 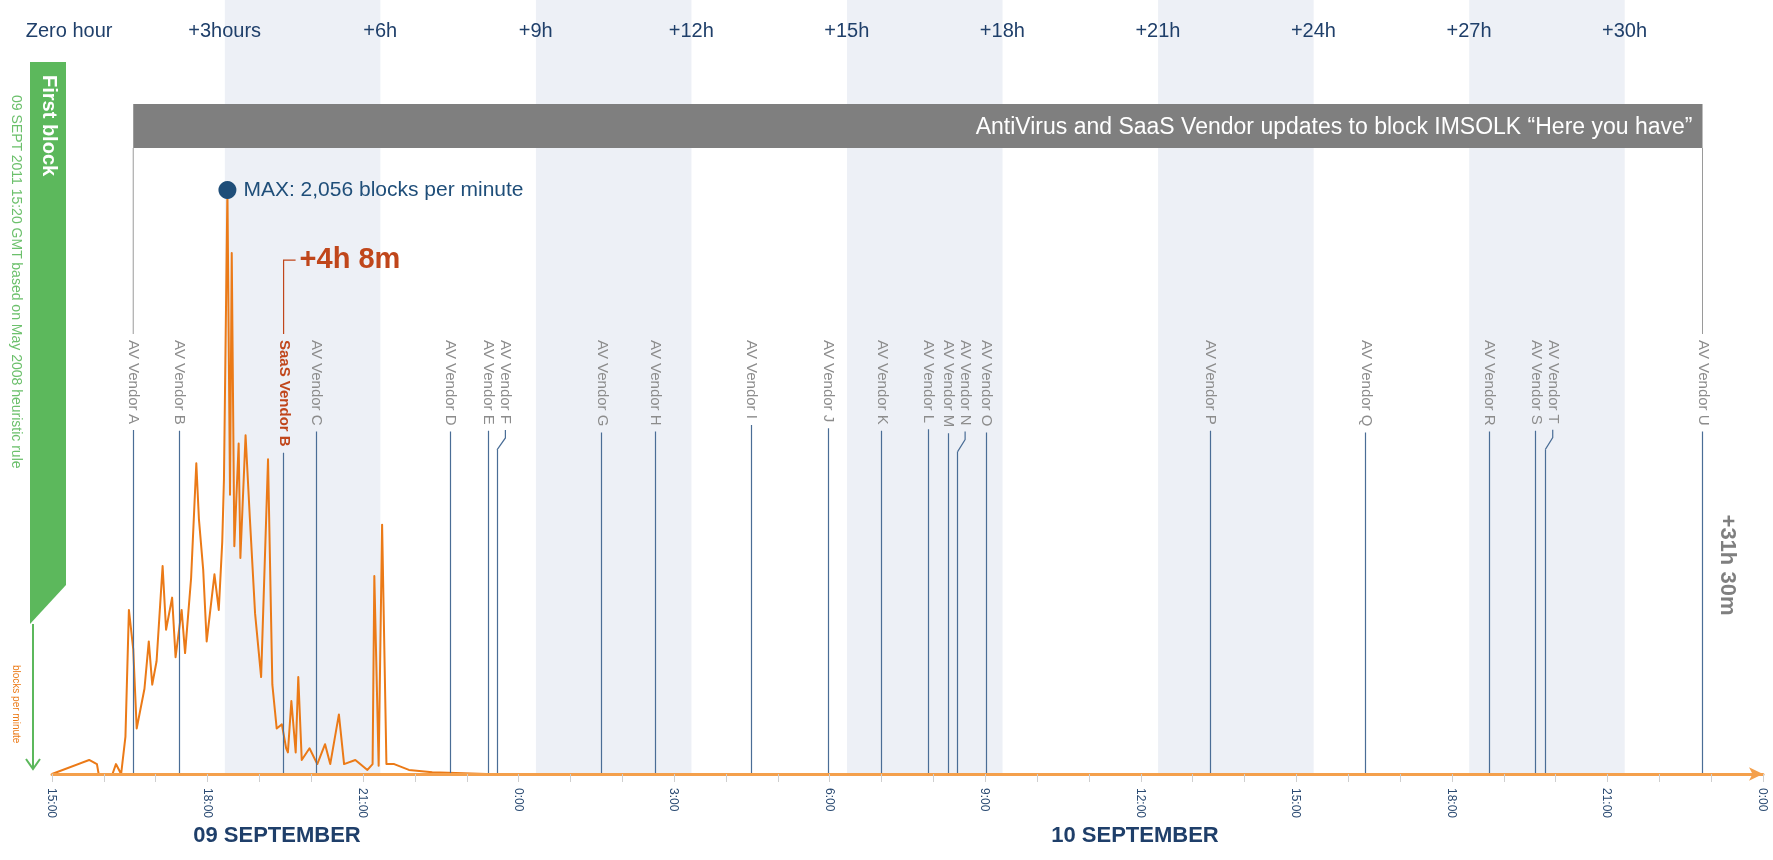 I want to click on x-tick-label: 9:00, so click(x=985, y=800).